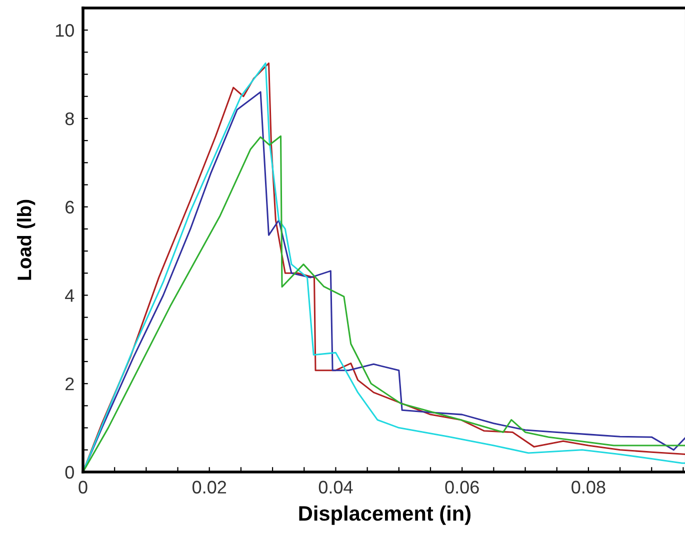 Image resolution: width=685 pixels, height=533 pixels. I want to click on y-tick-label: 10, so click(65, 30).